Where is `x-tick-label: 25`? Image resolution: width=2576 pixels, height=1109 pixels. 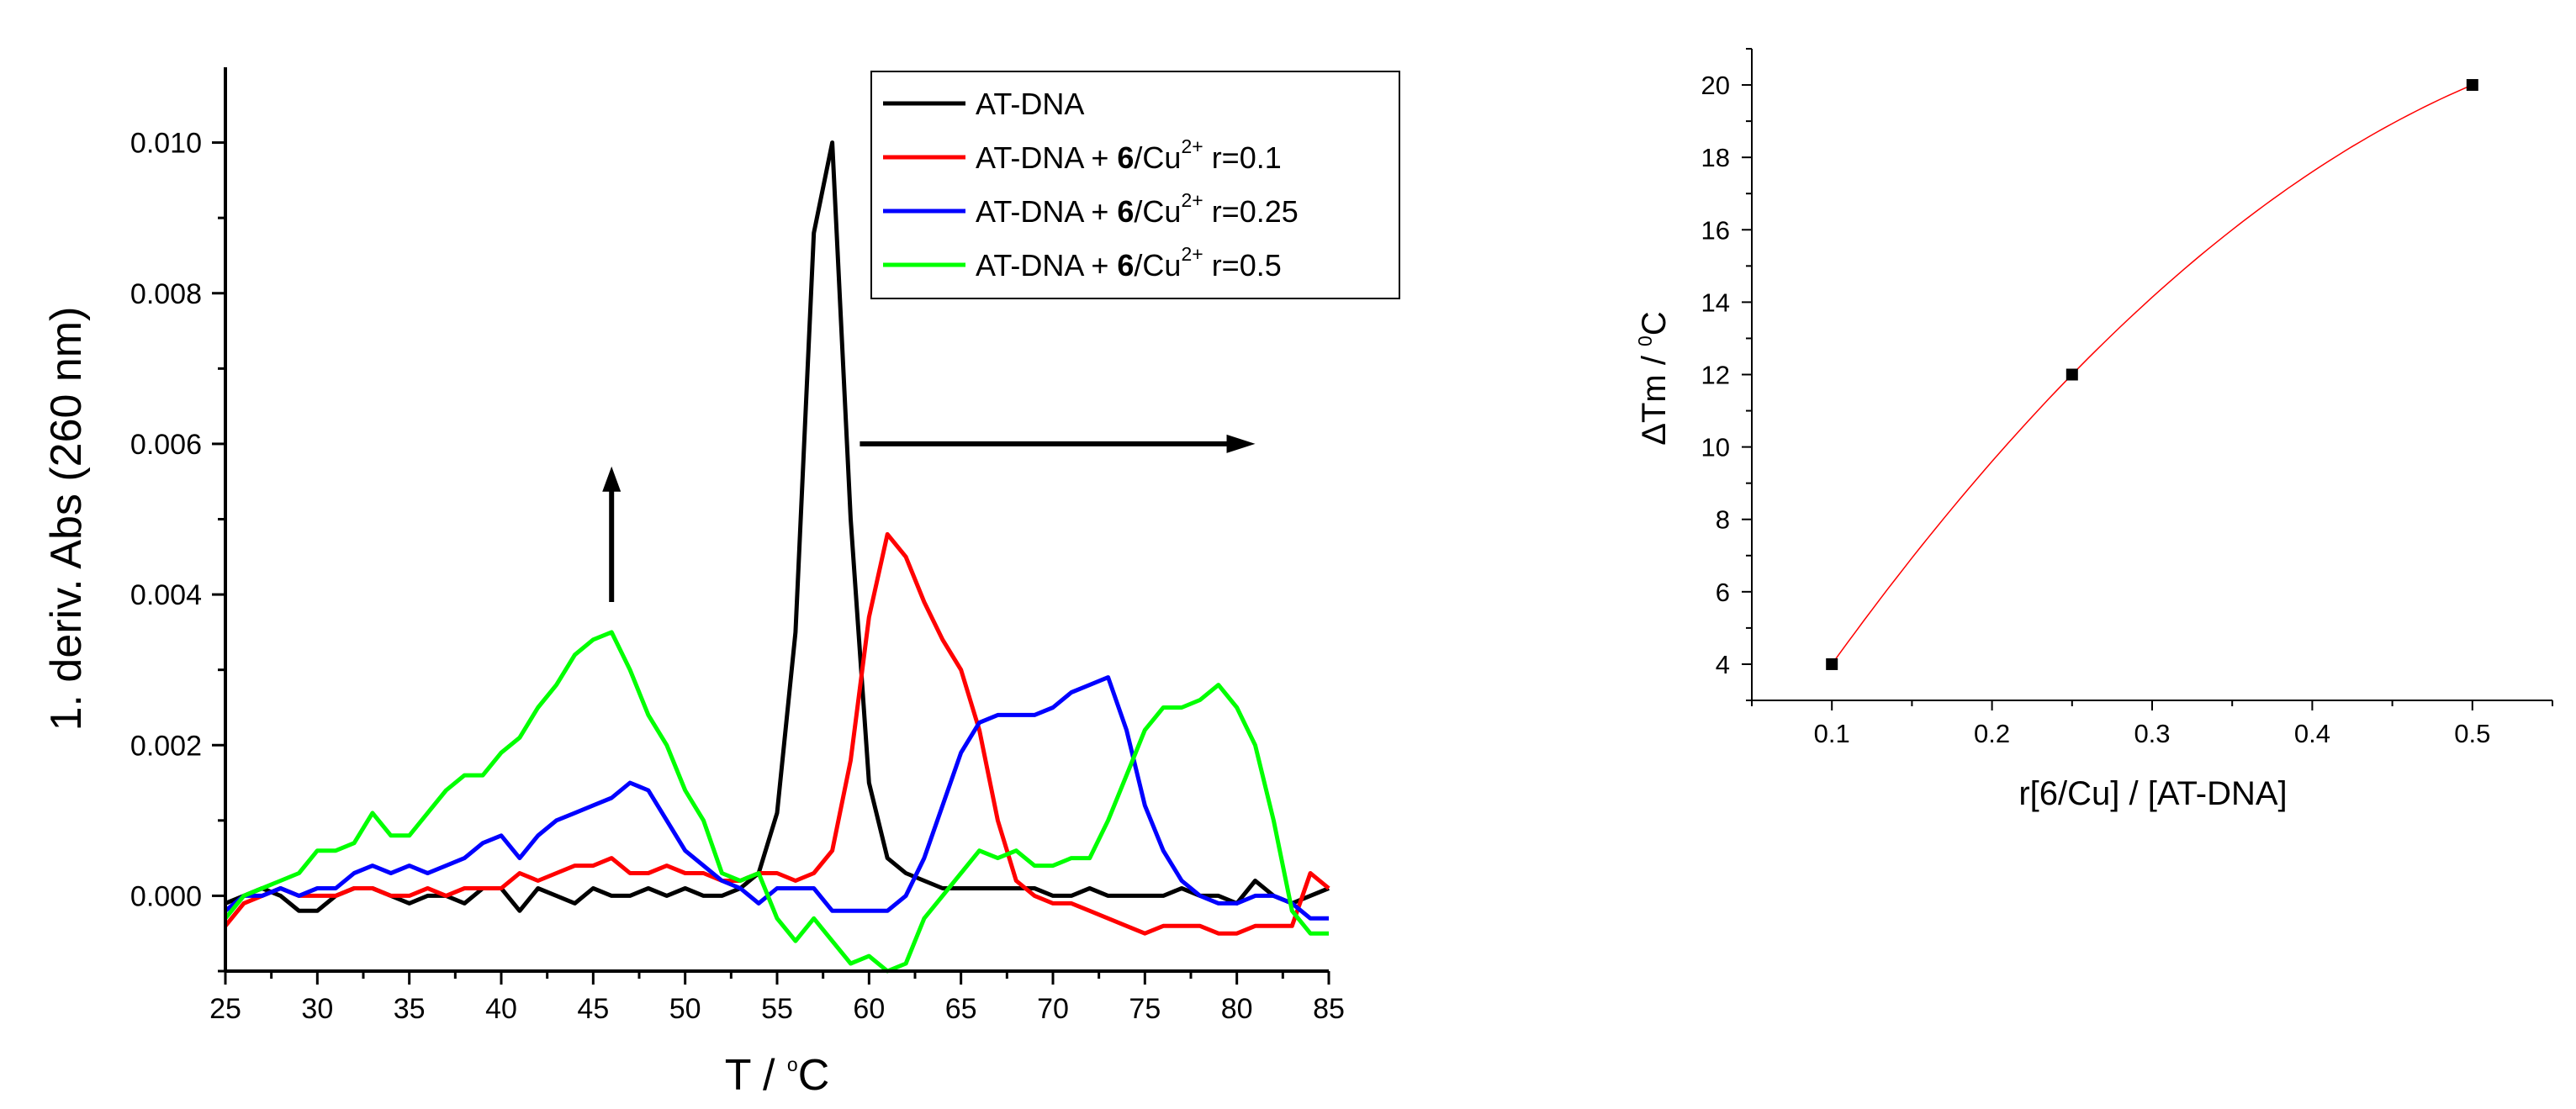 x-tick-label: 25 is located at coordinates (225, 1009).